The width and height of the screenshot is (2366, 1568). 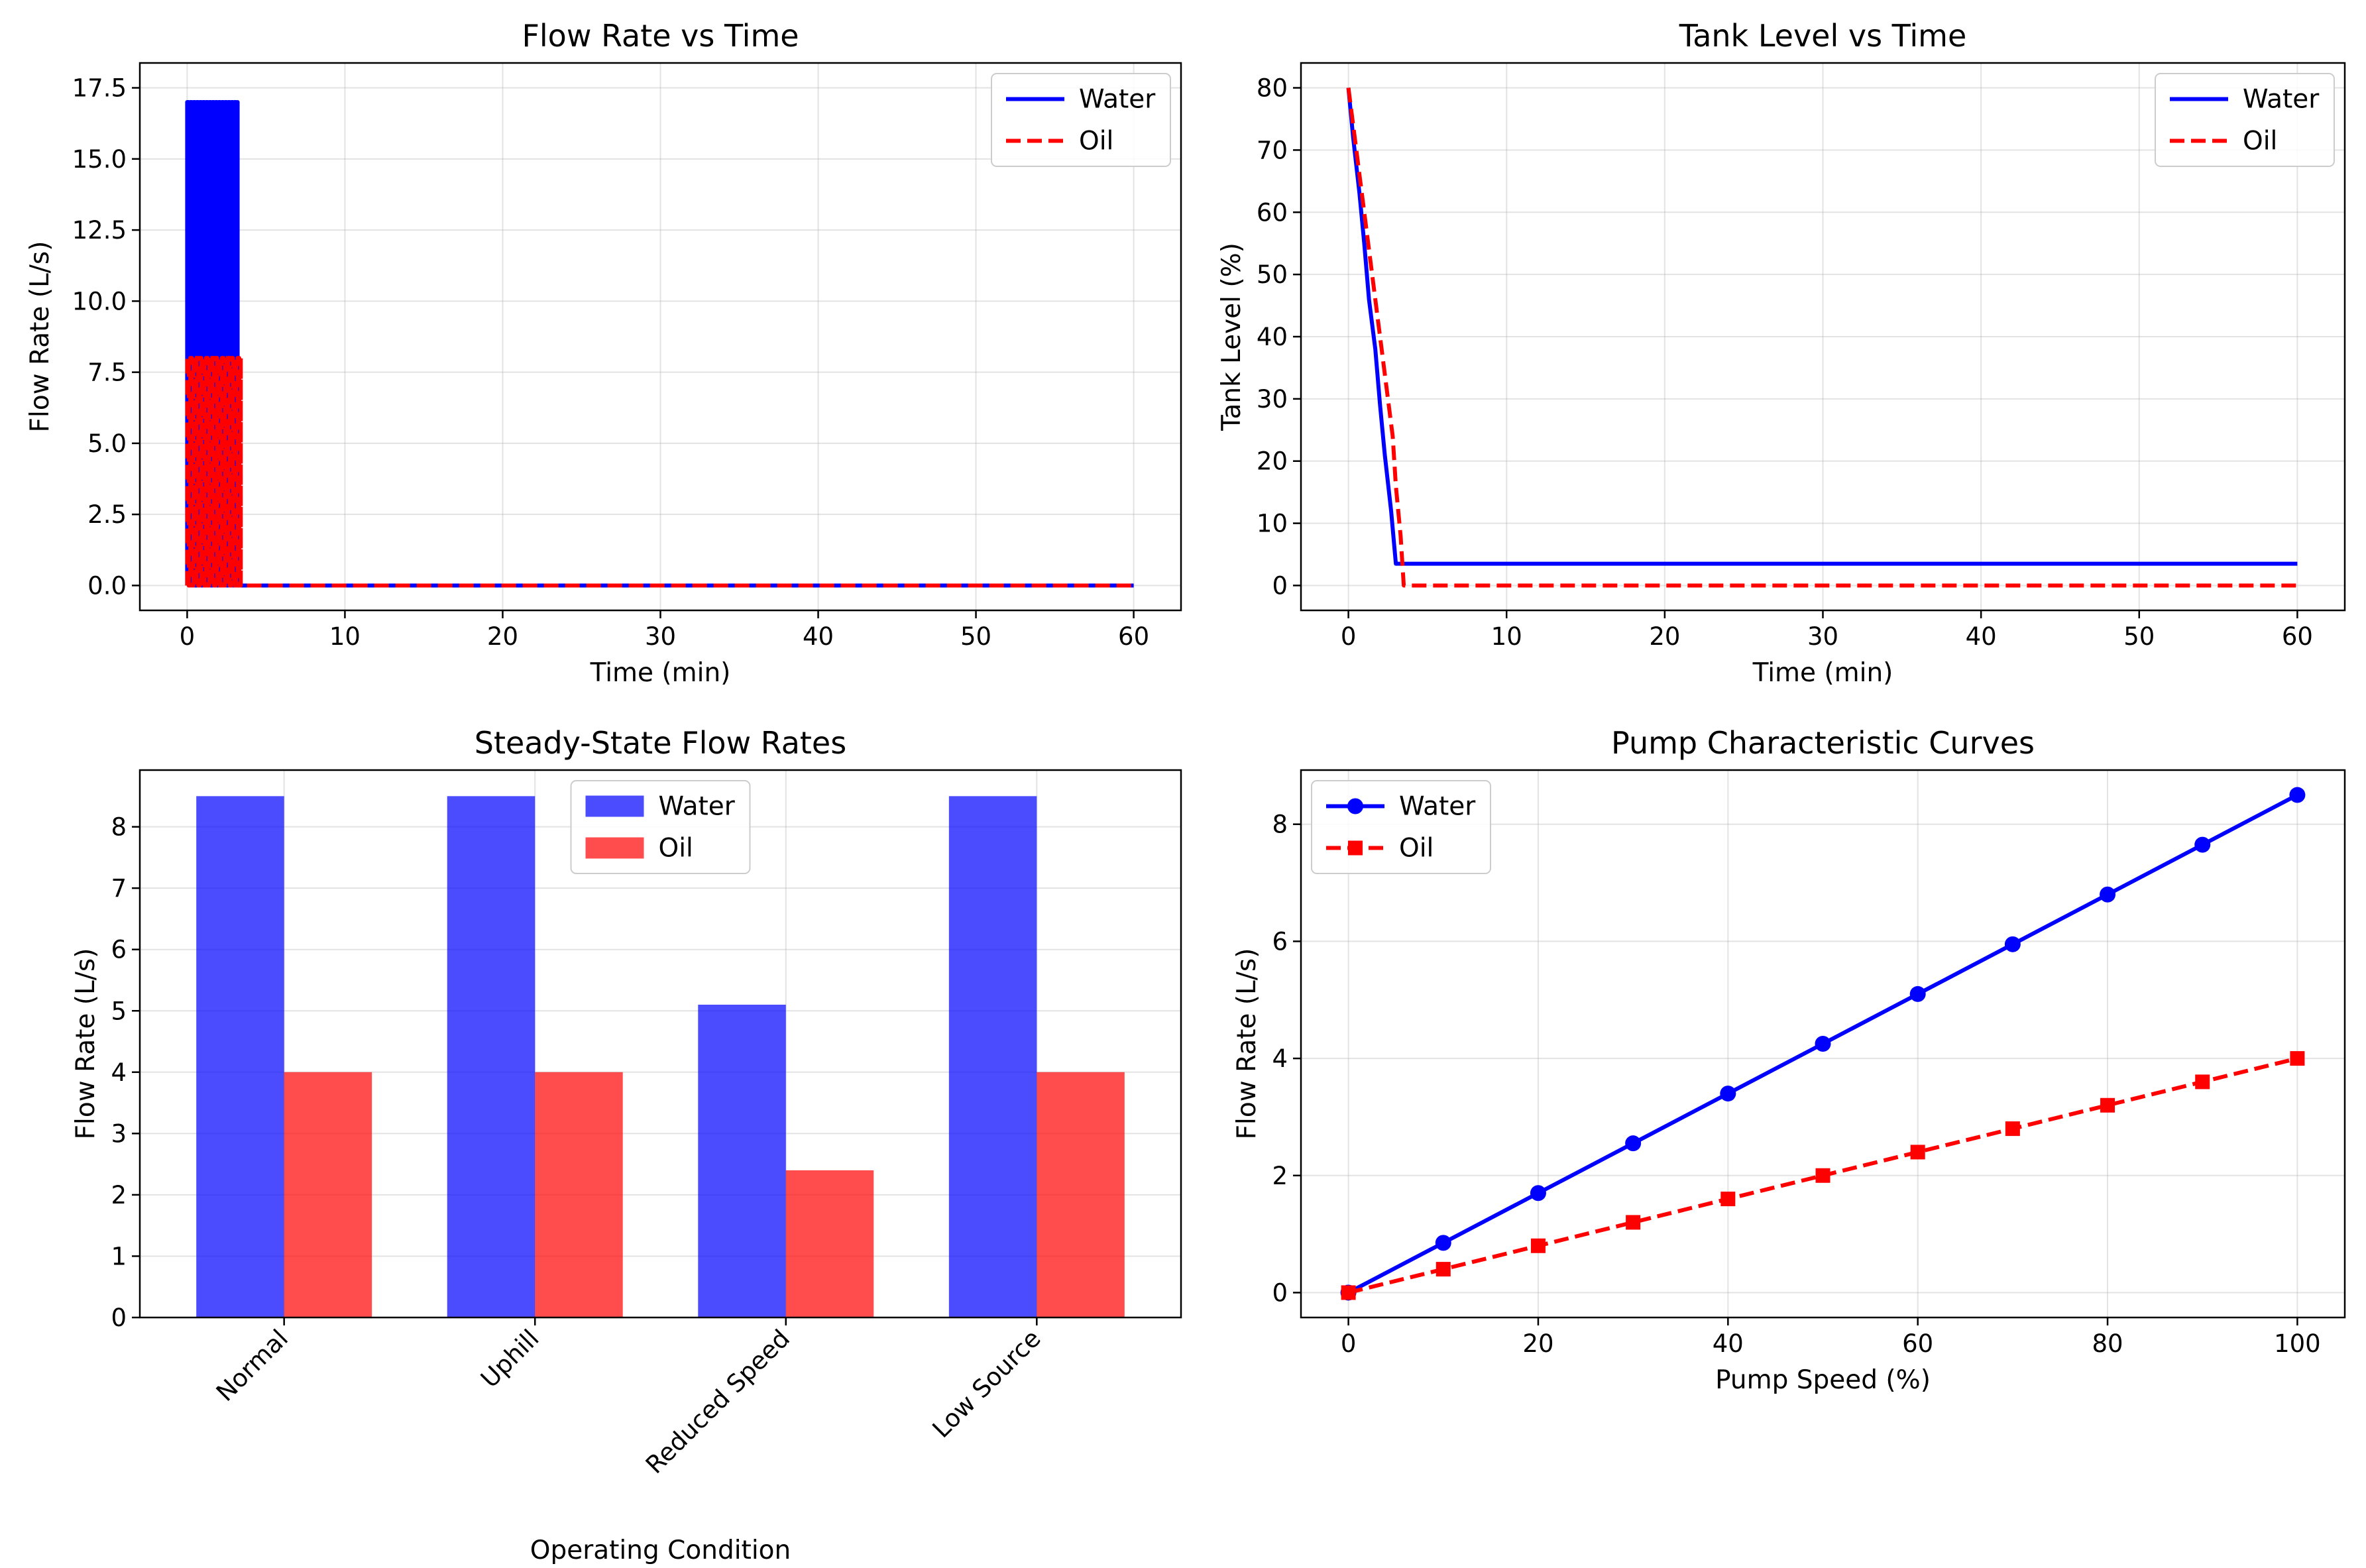 What do you see at coordinates (1272, 524) in the screenshot?
I see `y-tick-label: 10` at bounding box center [1272, 524].